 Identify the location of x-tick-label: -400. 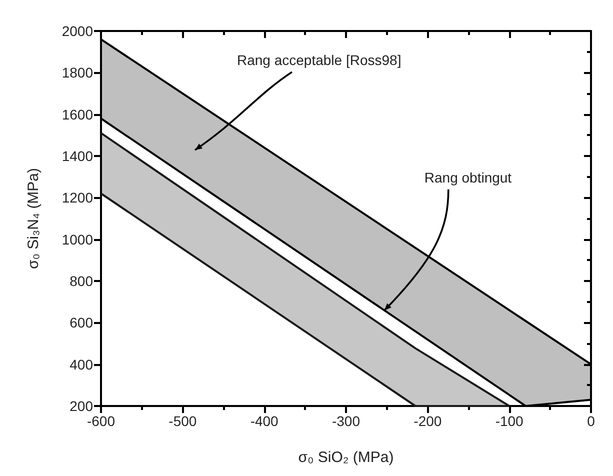
(264, 421).